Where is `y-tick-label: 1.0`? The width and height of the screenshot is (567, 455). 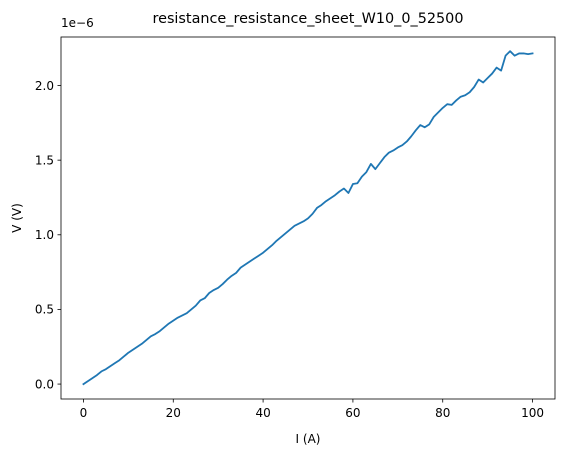
y-tick-label: 1.0 is located at coordinates (44, 235).